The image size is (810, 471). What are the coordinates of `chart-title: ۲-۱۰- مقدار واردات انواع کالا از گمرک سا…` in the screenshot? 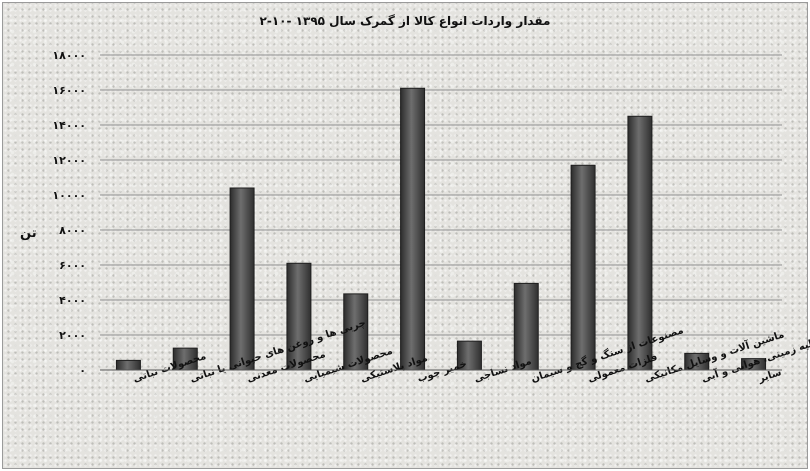 It's located at (405, 21).